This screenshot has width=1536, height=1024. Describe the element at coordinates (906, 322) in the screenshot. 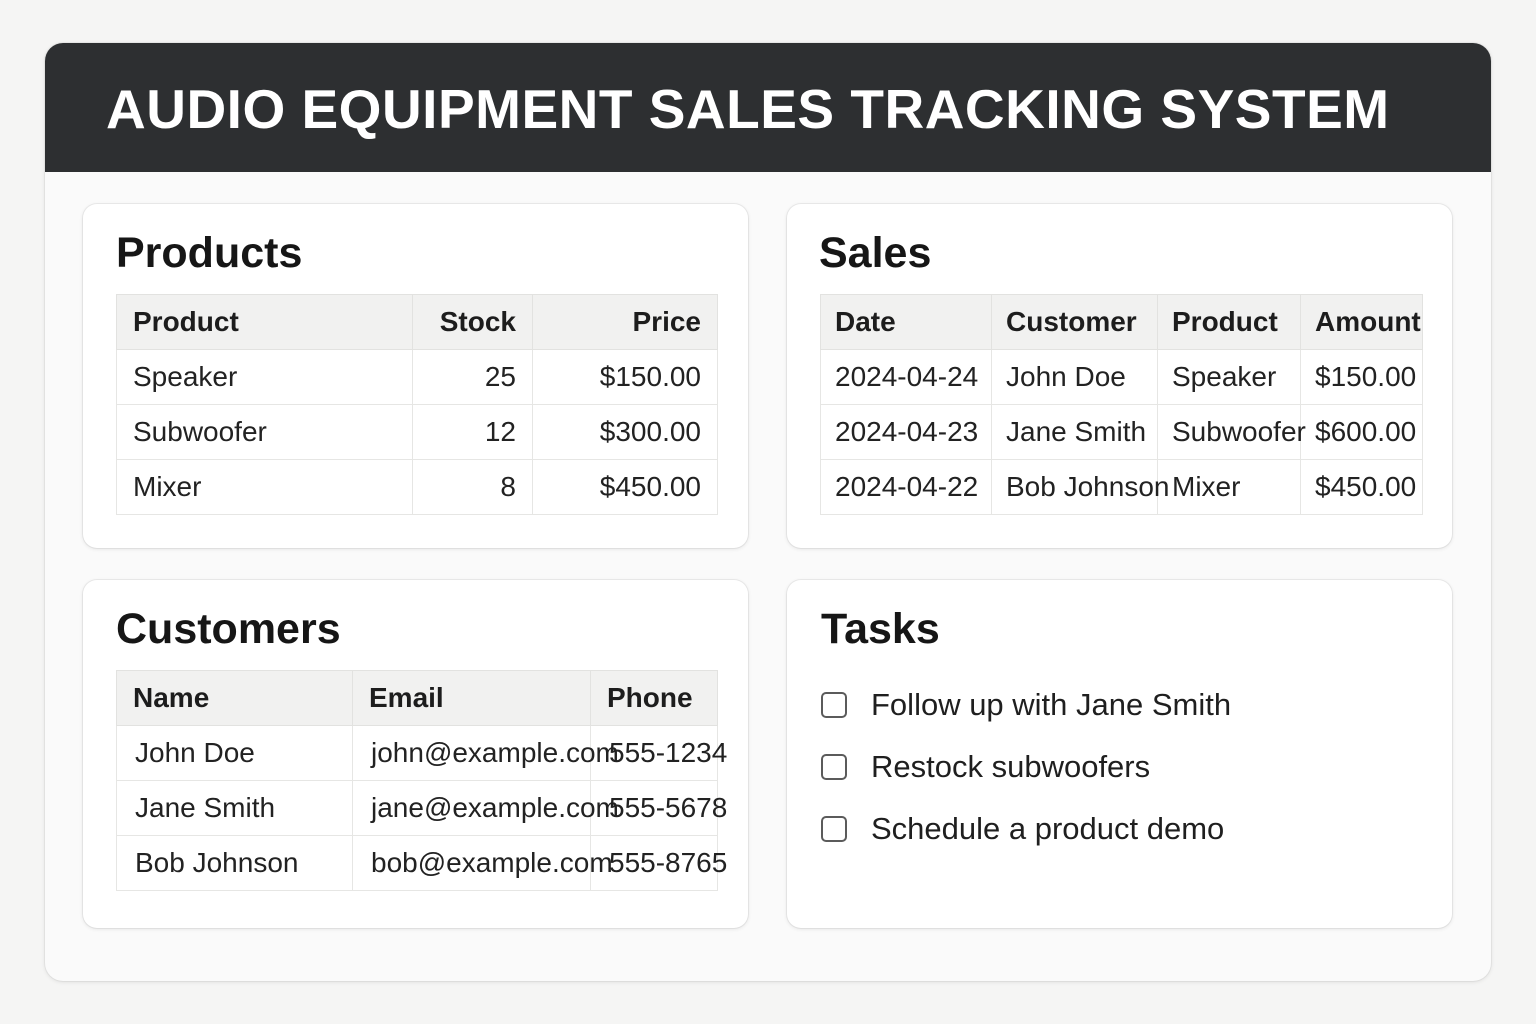

I see `column-header-date: Date` at that location.